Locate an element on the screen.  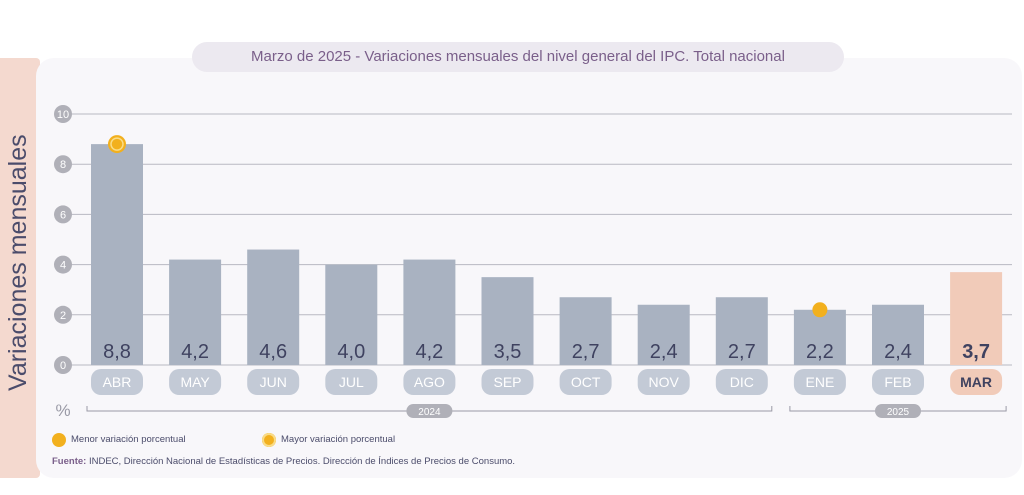
unit-label: % is located at coordinates (62, 410).